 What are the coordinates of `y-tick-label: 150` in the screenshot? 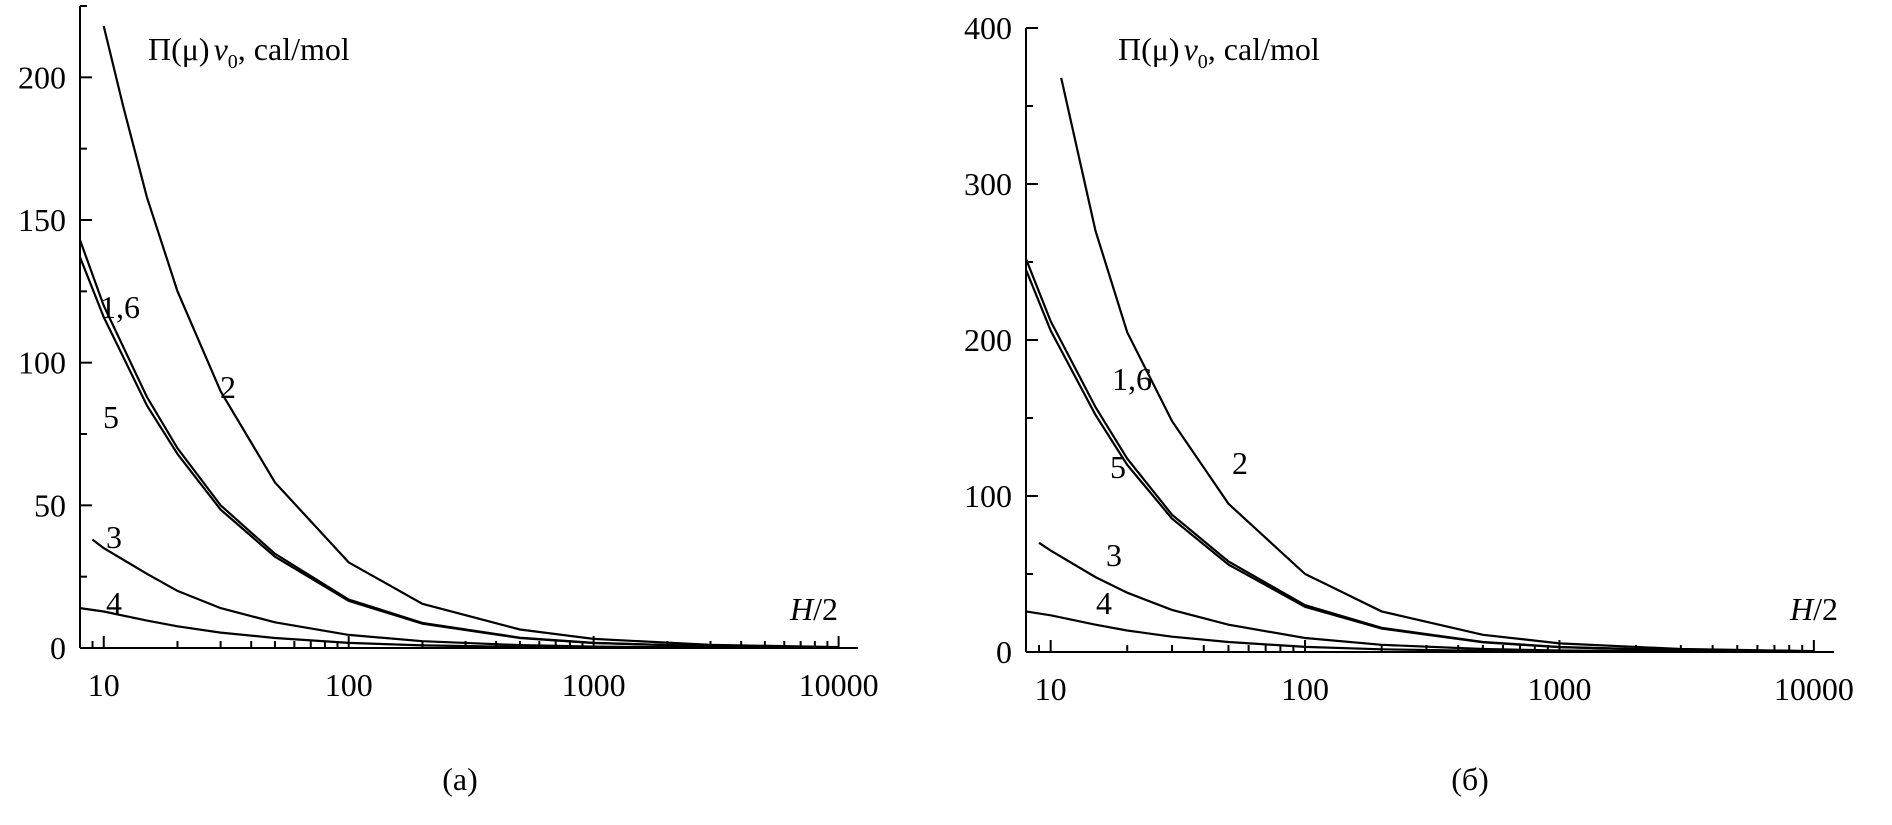 It's located at (42, 220).